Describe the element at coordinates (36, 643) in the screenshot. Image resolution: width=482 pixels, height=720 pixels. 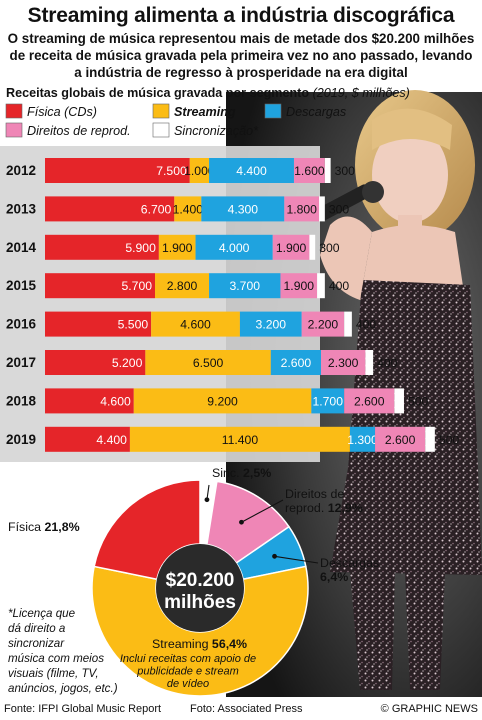
I see `footnote-line: sincronizar` at that location.